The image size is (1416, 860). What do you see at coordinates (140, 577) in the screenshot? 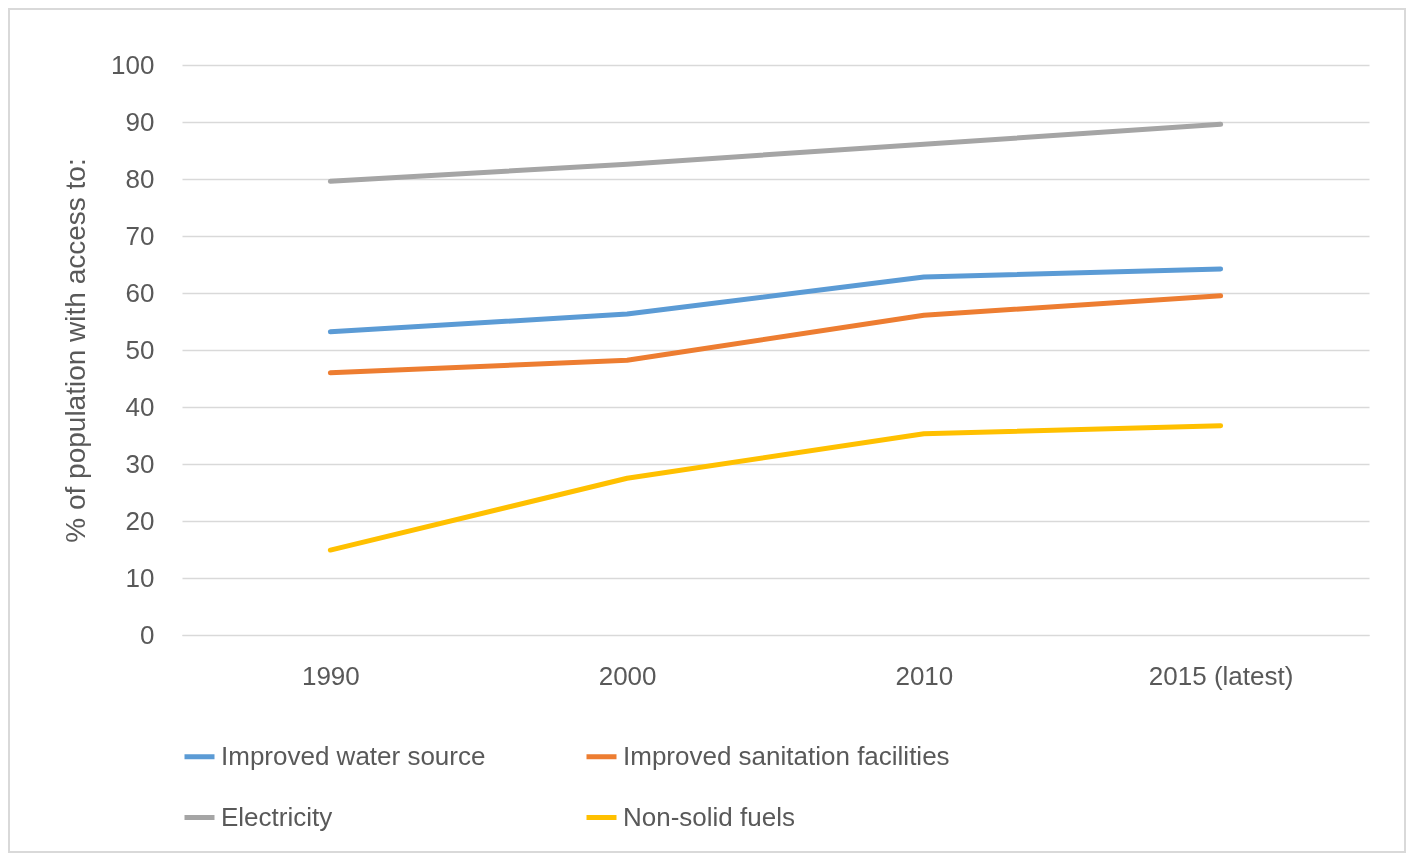
I see `y-tick-label: 10` at bounding box center [140, 577].